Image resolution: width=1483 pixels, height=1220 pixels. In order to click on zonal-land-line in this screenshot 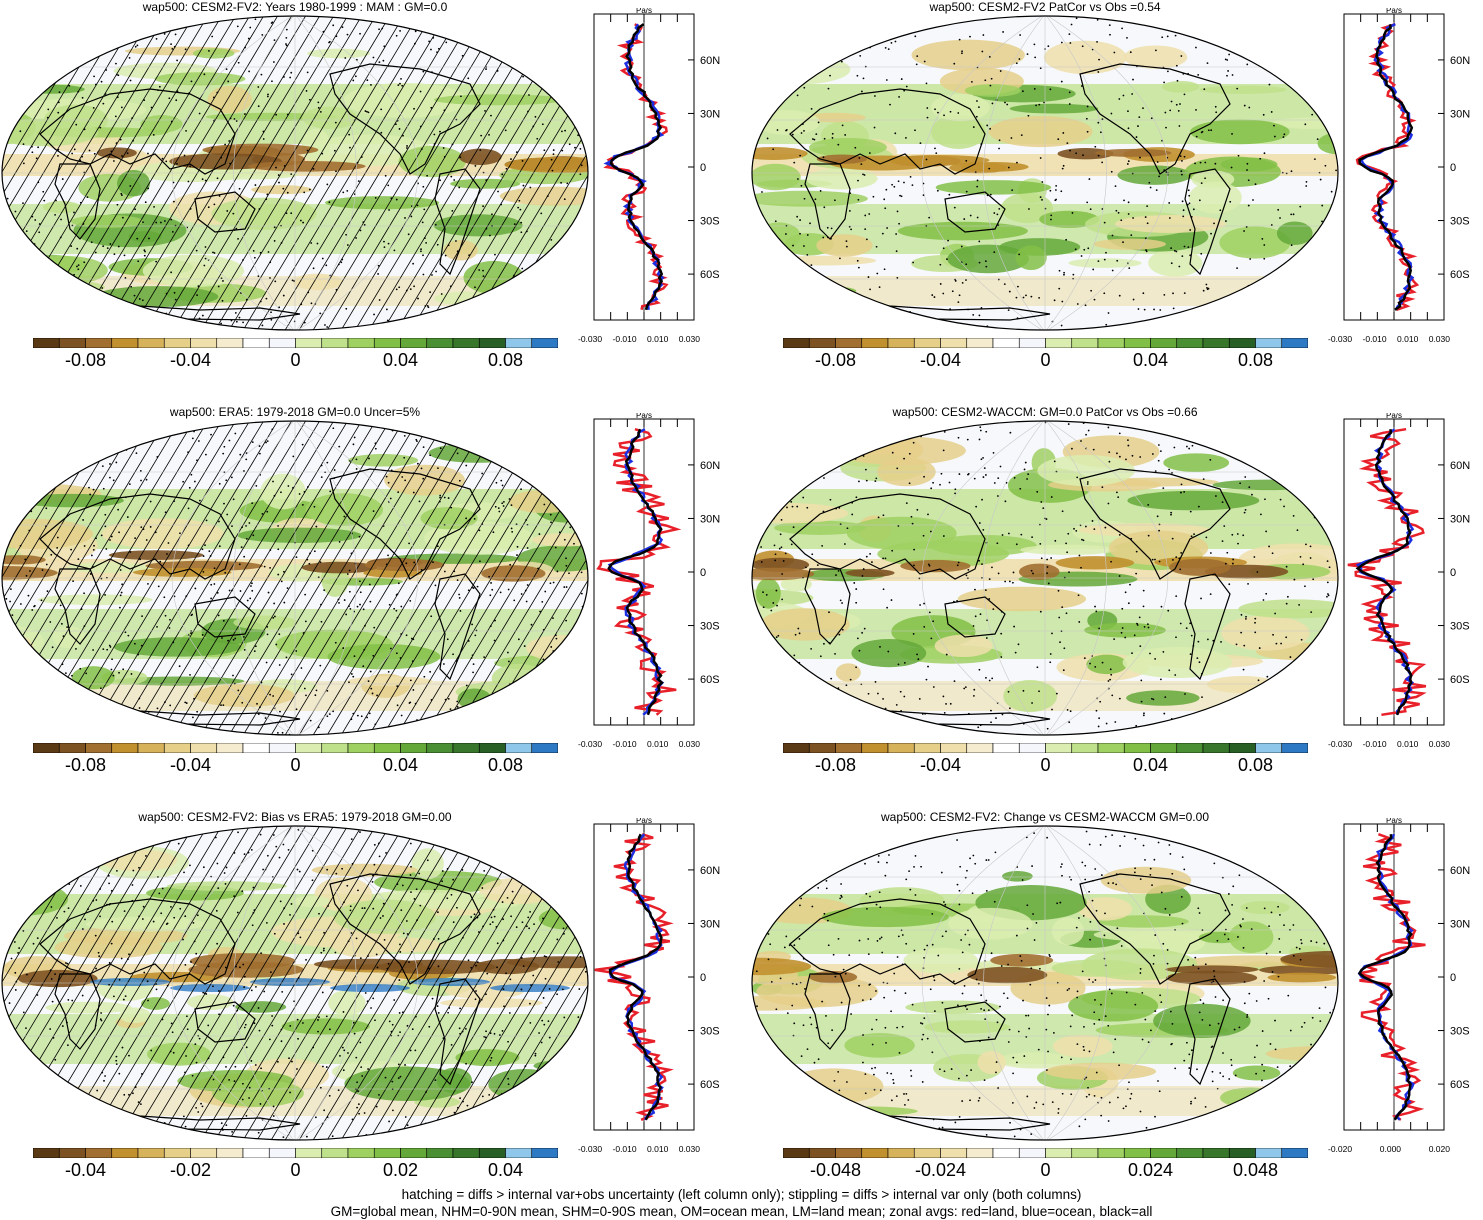, I will do `click(637, 572)`.